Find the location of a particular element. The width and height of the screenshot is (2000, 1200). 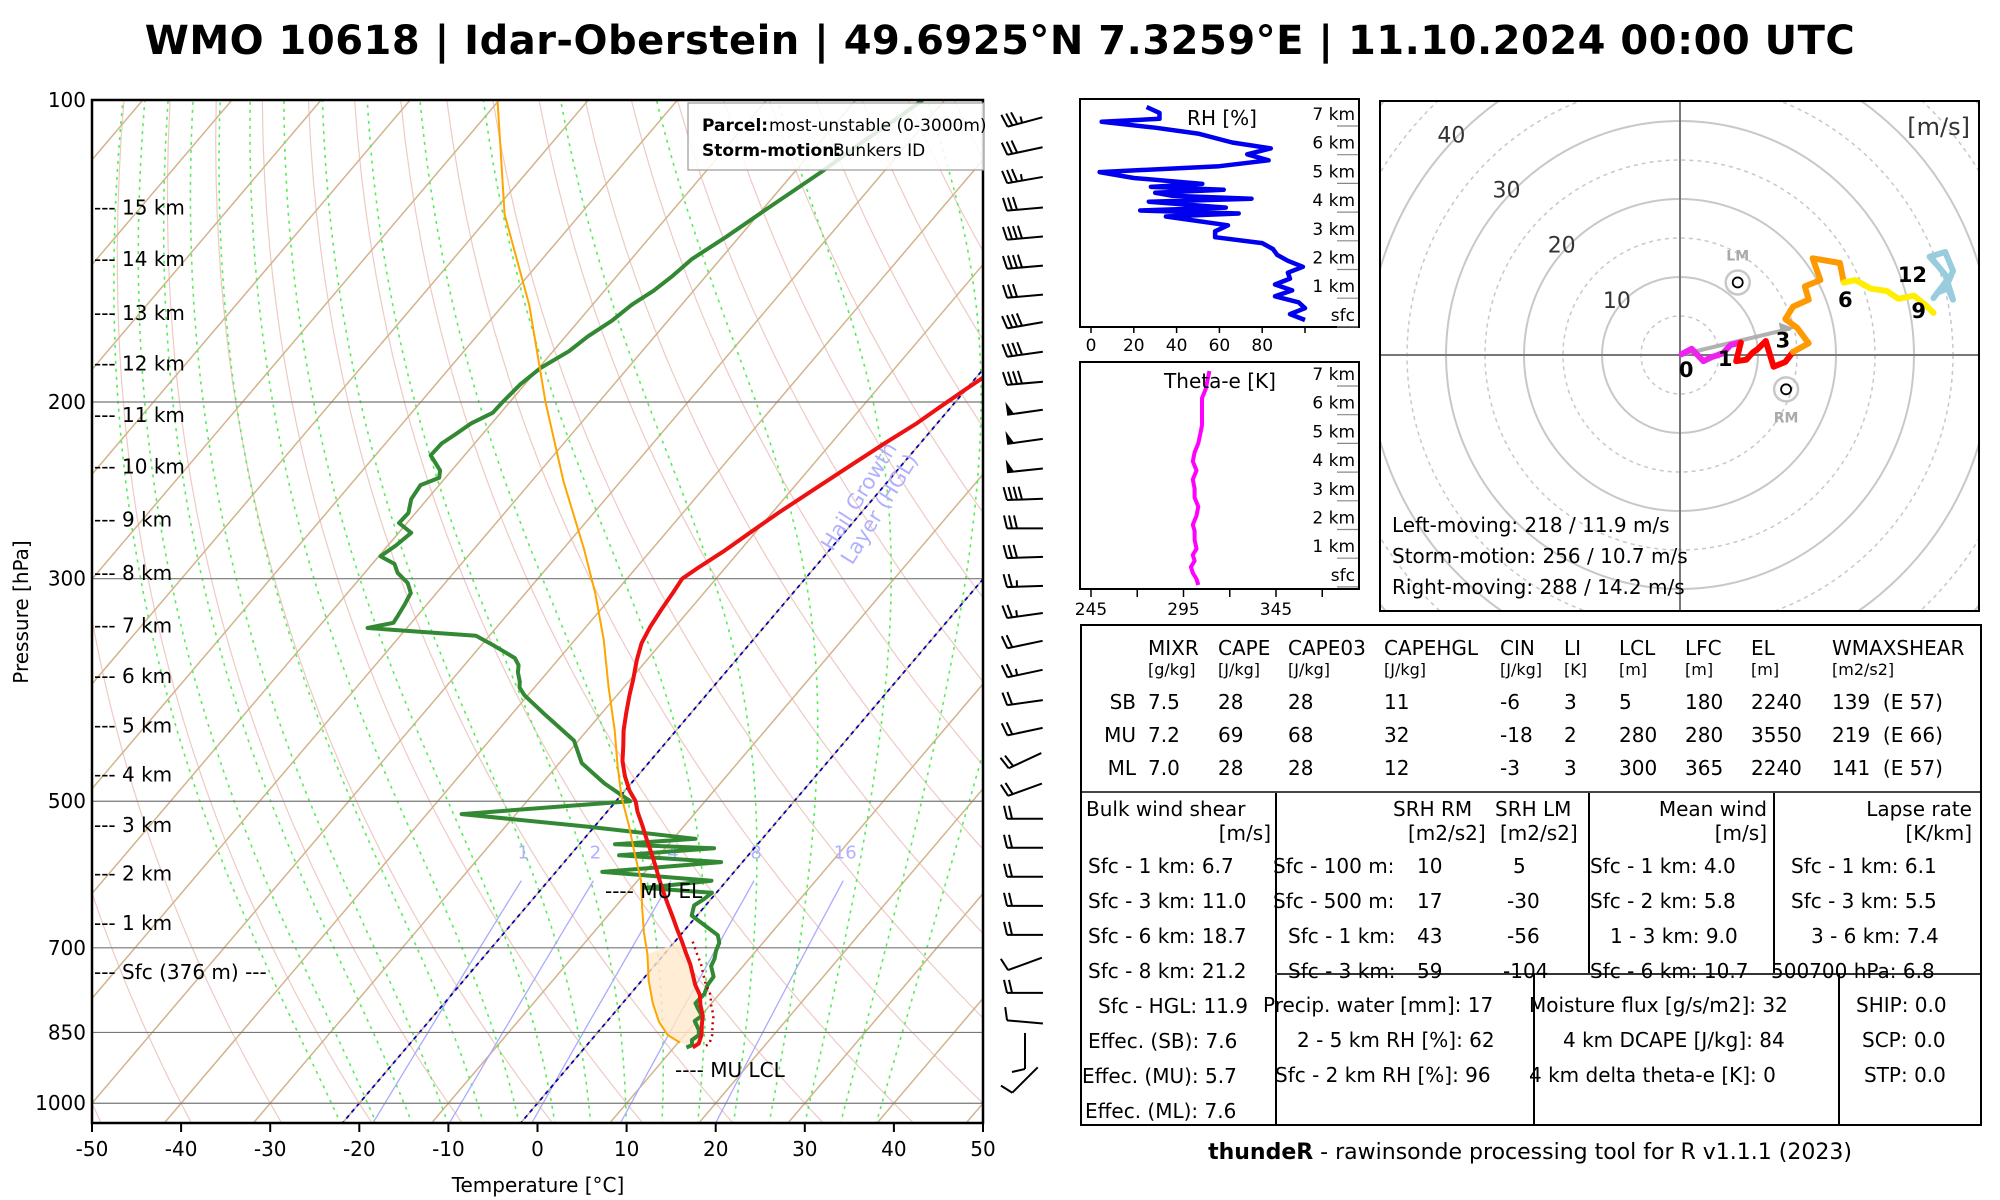

theta-e-height-label: 5 km is located at coordinates (1333, 432).